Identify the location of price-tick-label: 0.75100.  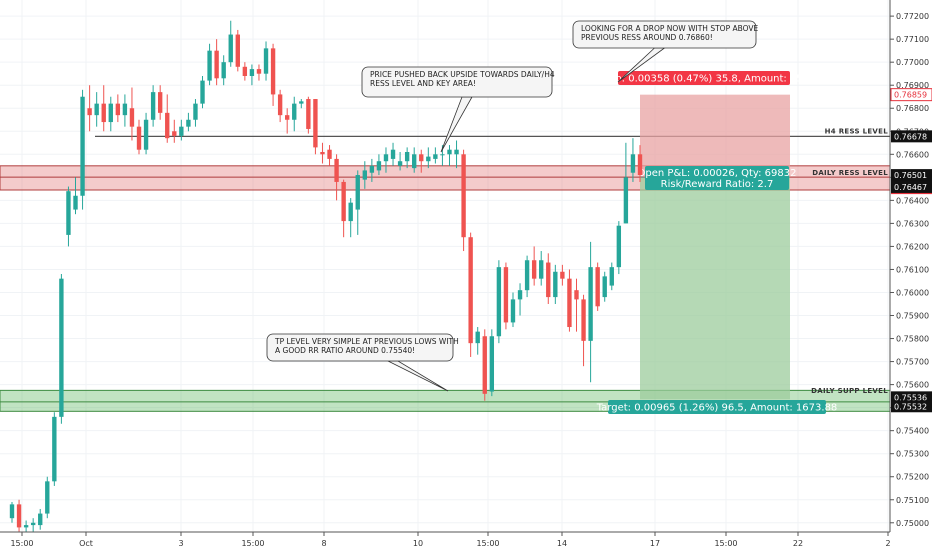
(912, 500).